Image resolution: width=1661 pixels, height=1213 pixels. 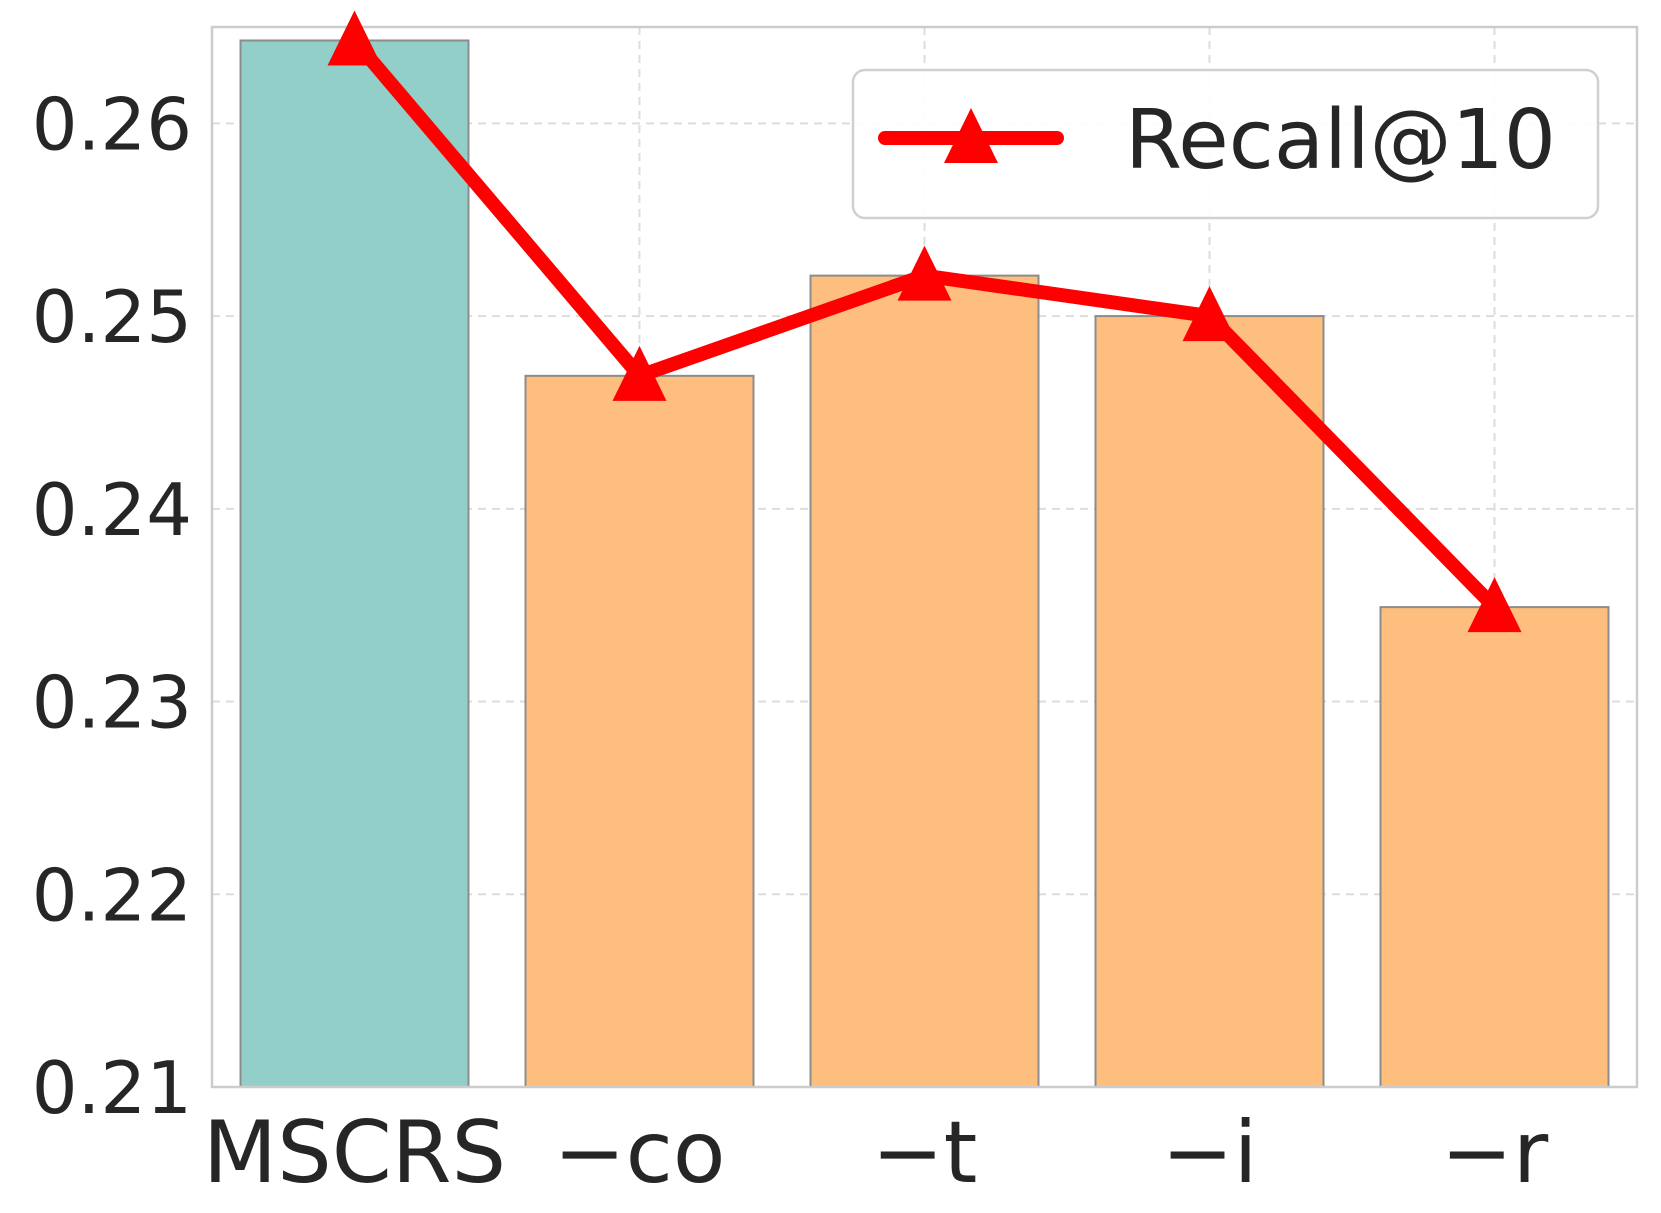 I want to click on y-tick-label: 0.24, so click(x=112, y=510).